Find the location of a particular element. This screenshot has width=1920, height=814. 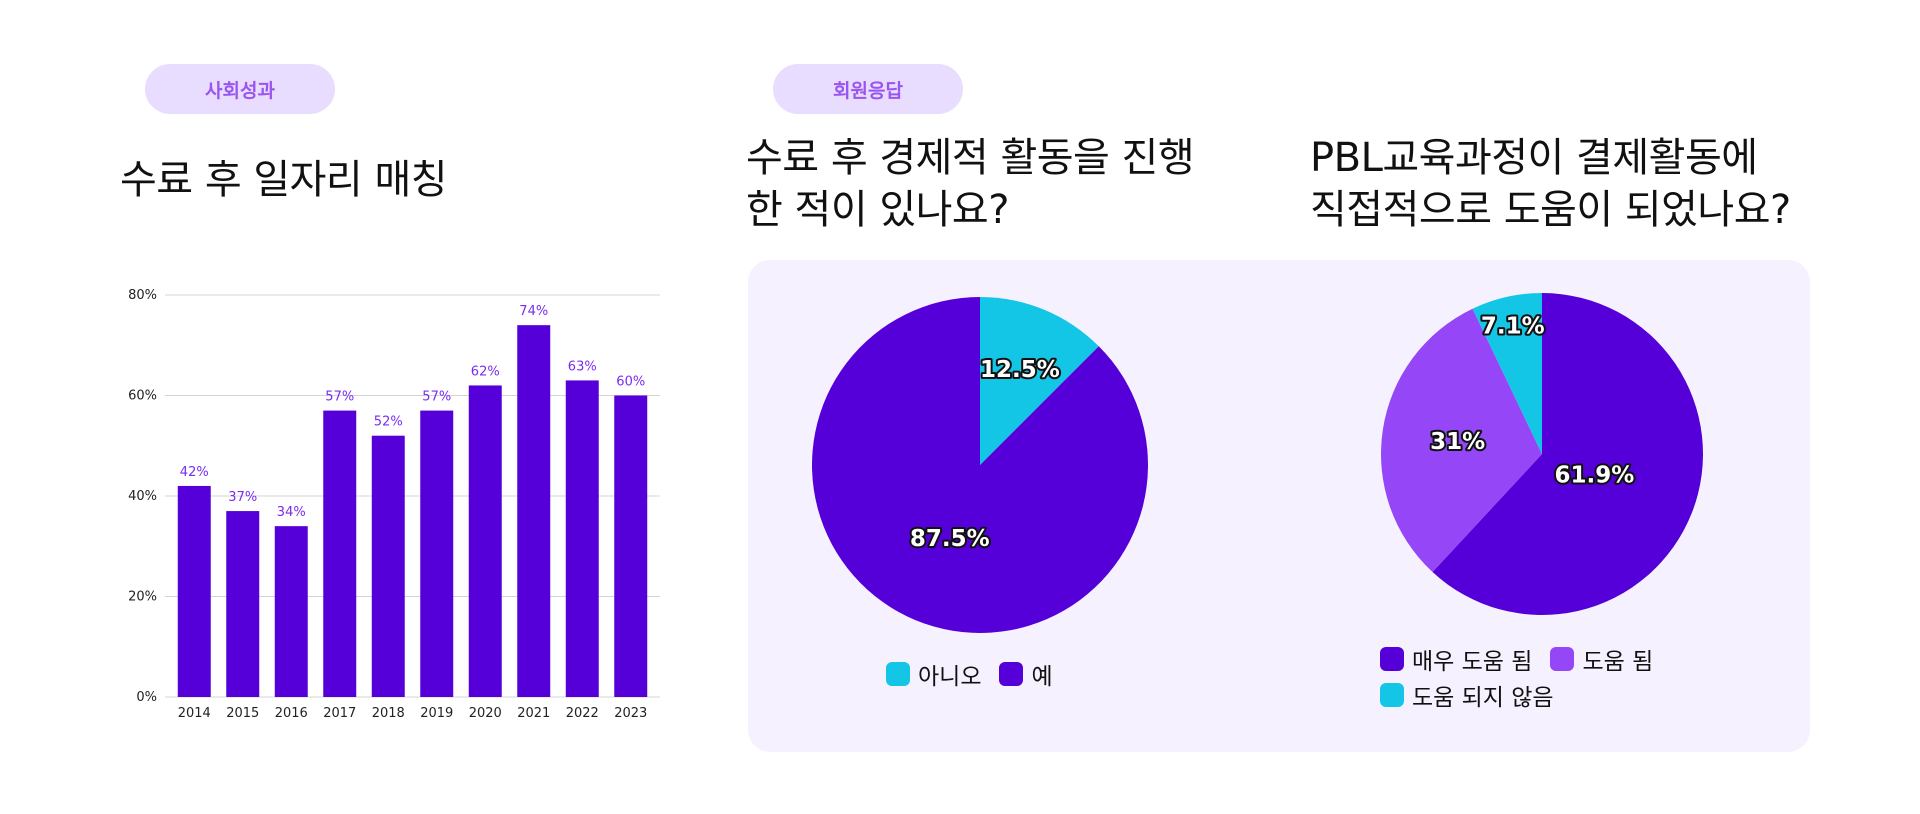

bar-chart-title-line: 수료 후 일자리 매칭 is located at coordinates (284, 180).